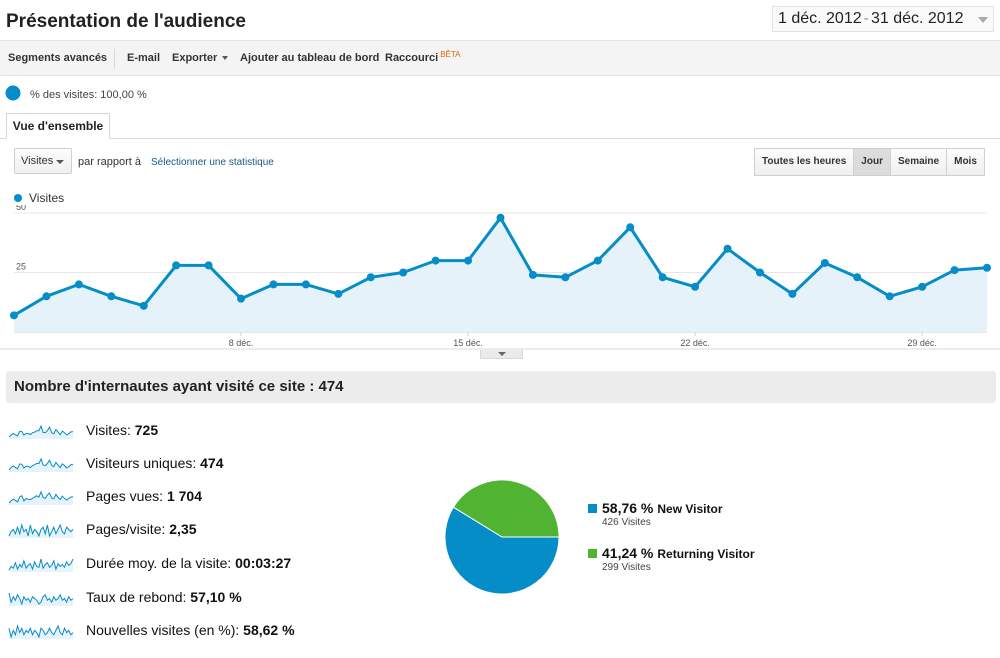 The image size is (1000, 658). Describe the element at coordinates (184, 496) in the screenshot. I see `metric-value: 1 704` at that location.